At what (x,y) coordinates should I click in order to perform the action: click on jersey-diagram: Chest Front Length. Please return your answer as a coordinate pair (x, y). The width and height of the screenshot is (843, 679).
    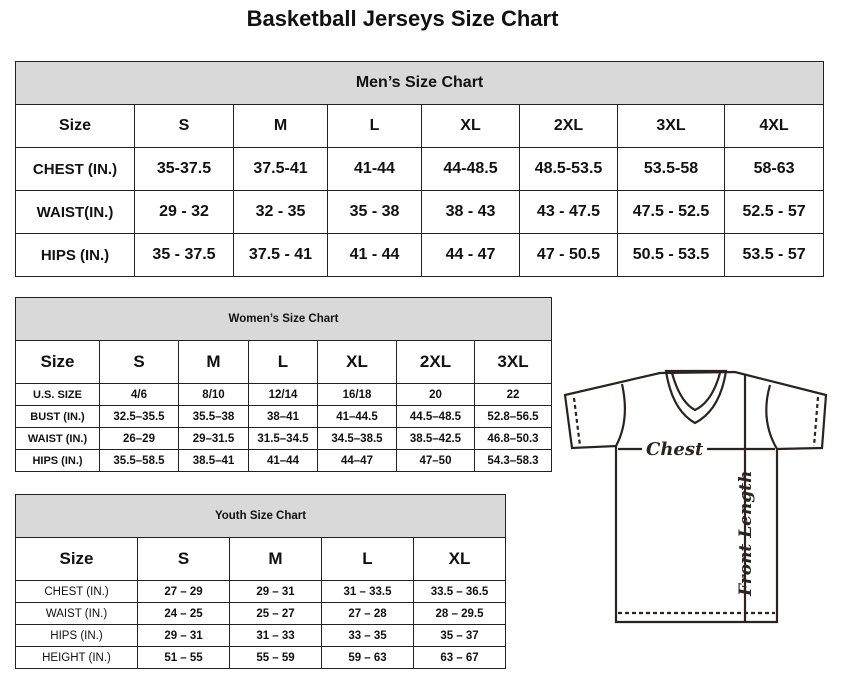
    Looking at the image, I should click on (695, 496).